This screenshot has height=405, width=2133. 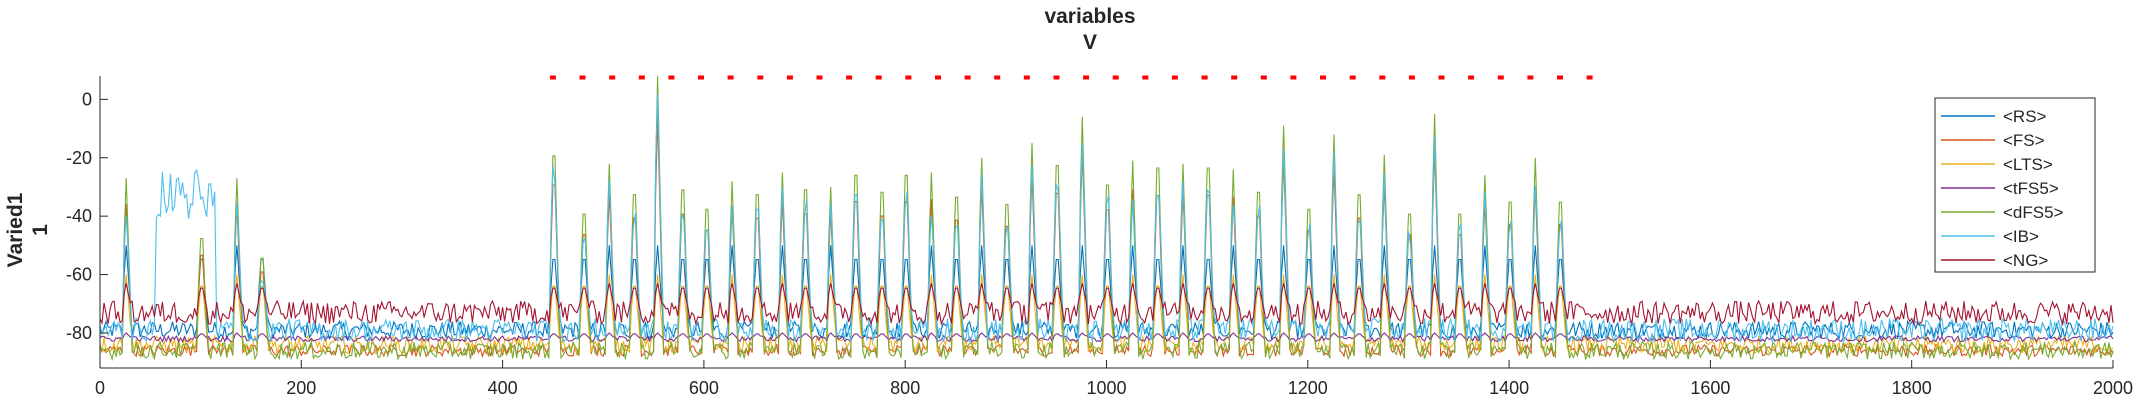 I want to click on x-tick-label: 1000, so click(x=1106, y=388).